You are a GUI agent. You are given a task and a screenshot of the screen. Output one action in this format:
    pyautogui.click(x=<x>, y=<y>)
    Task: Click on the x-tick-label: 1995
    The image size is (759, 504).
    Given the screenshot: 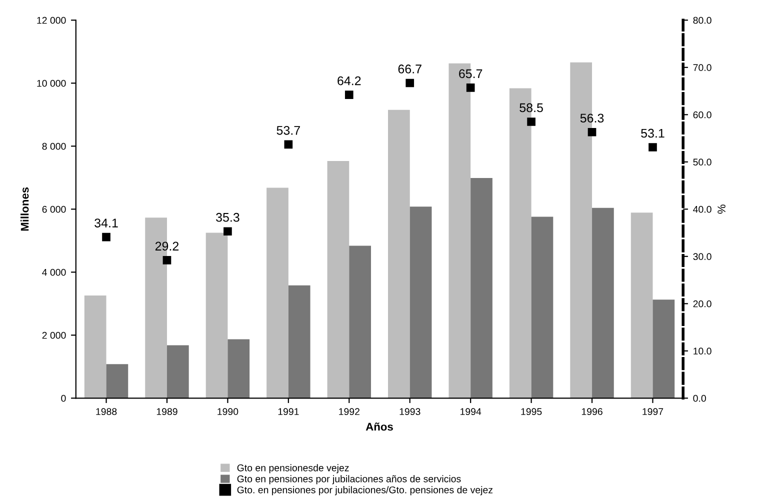 What is the action you would take?
    pyautogui.click(x=531, y=412)
    